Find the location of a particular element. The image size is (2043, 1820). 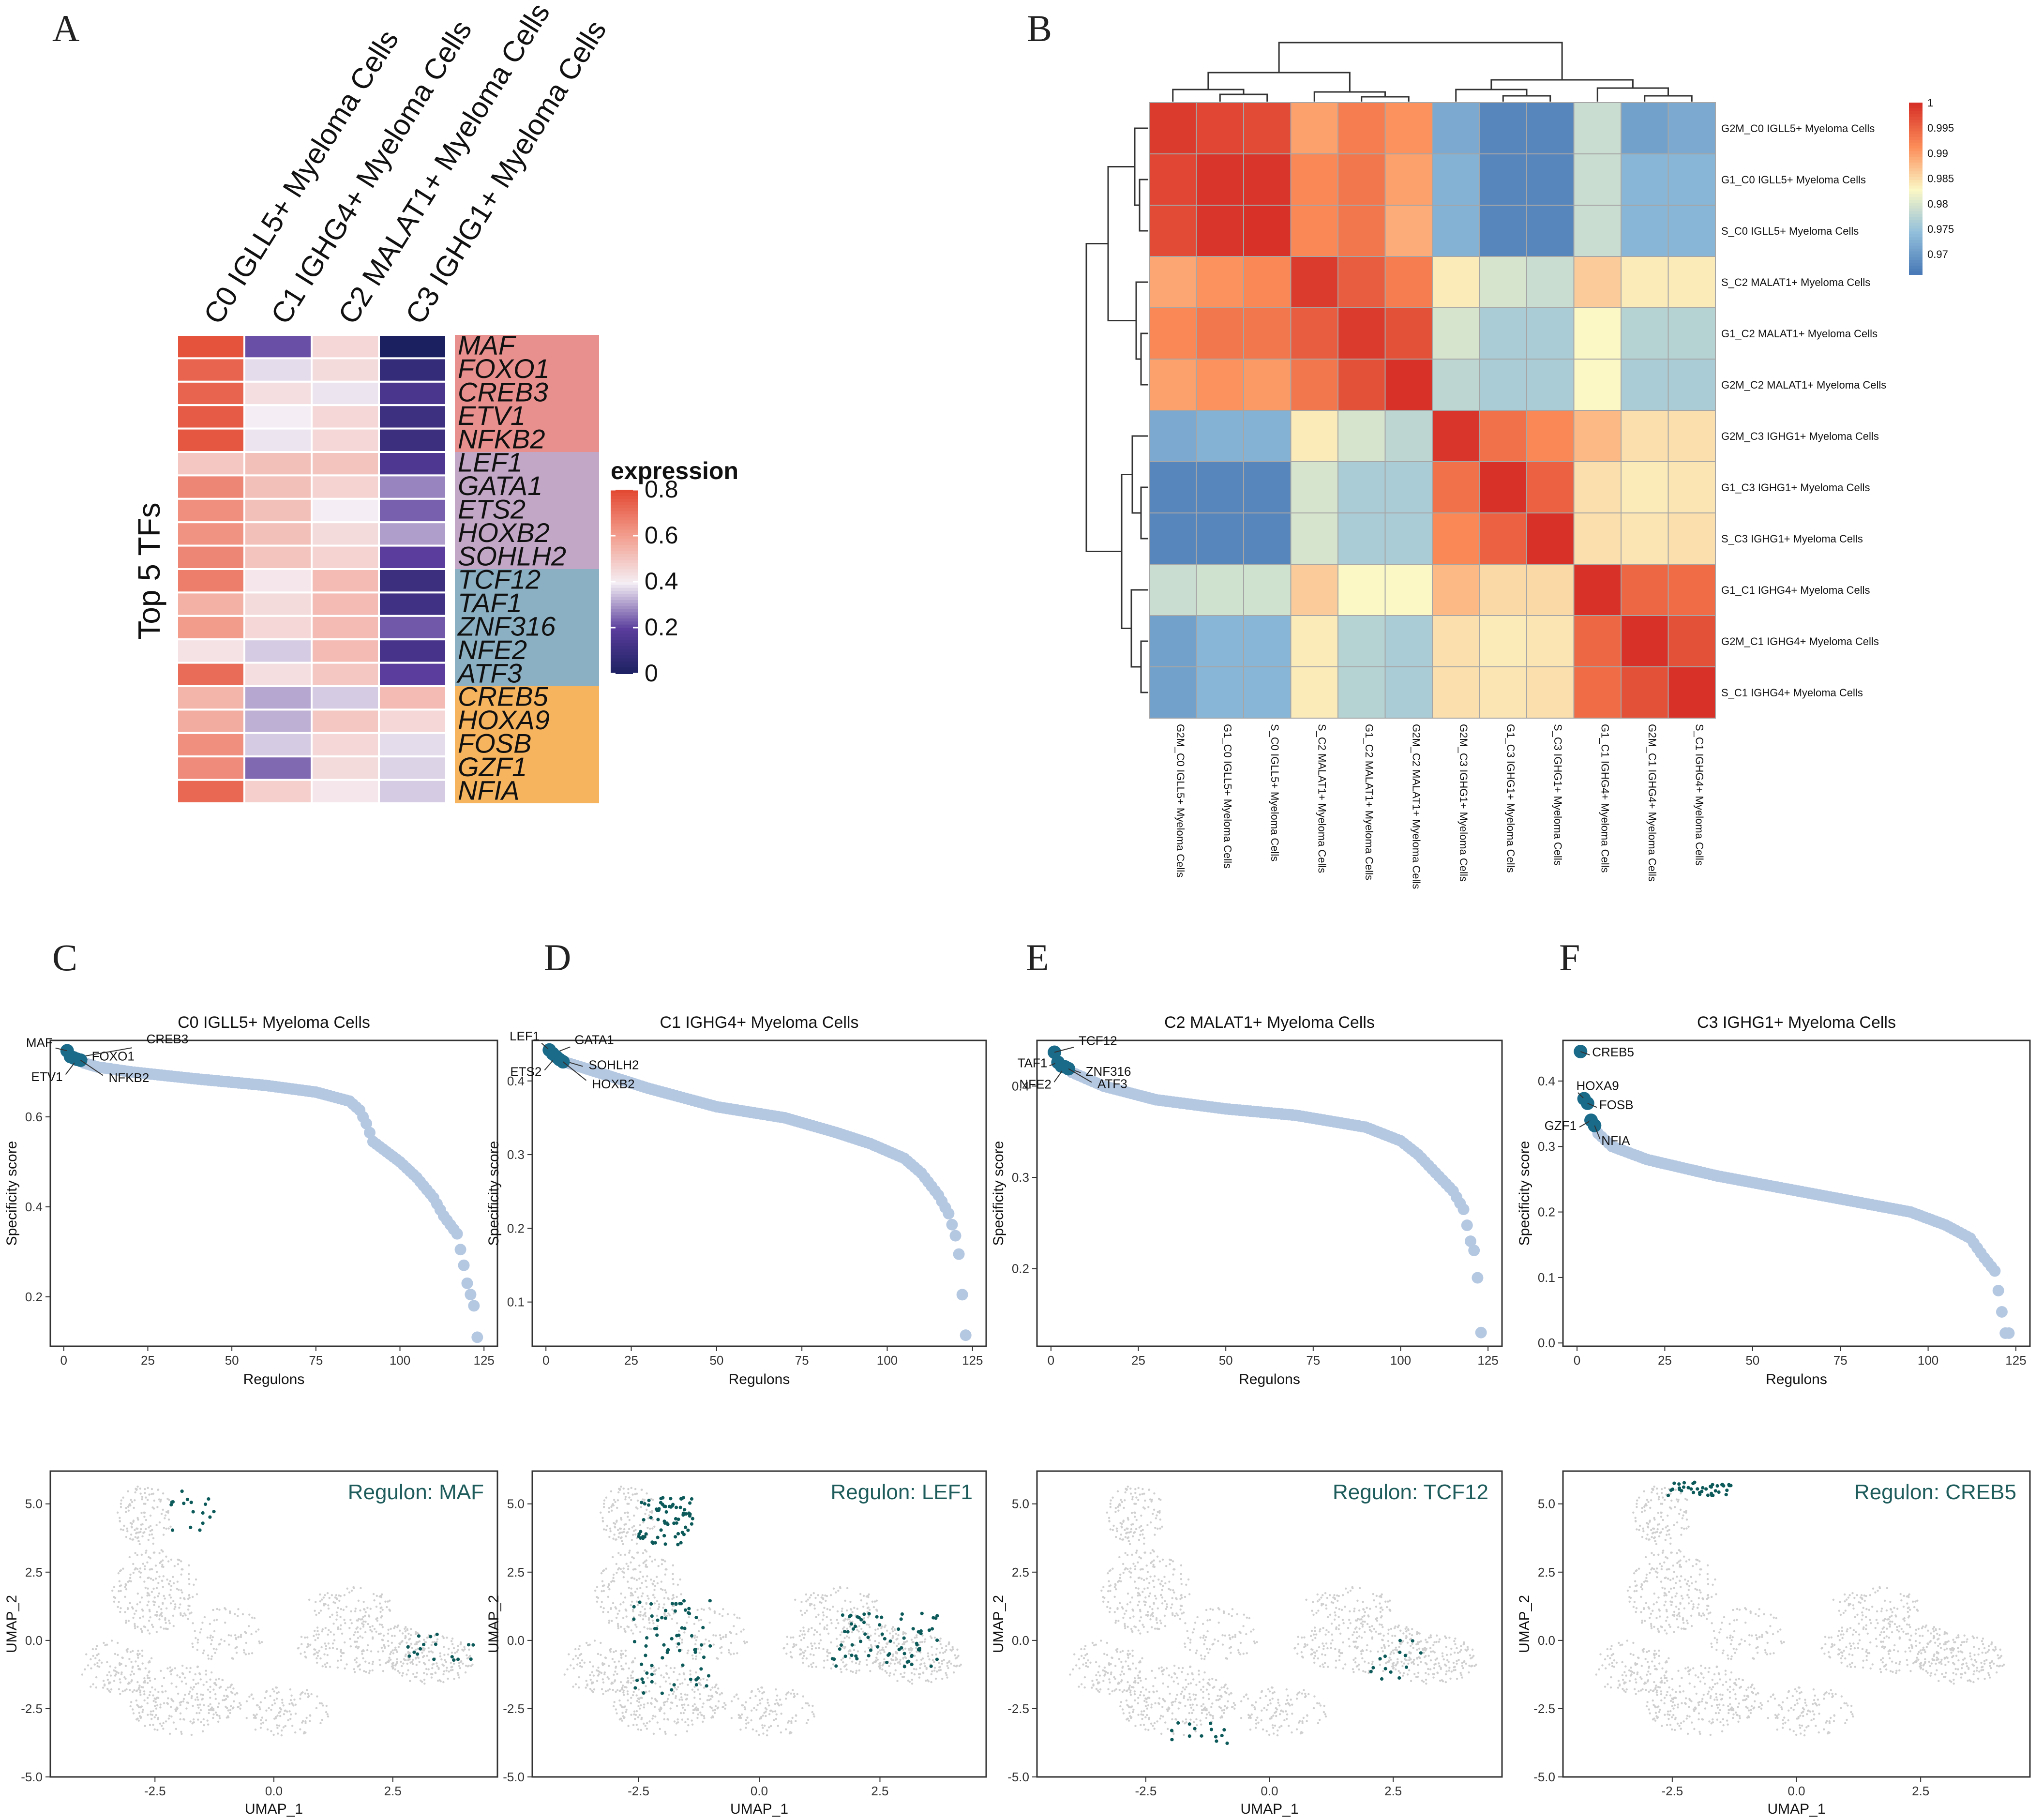

regulon-point is located at coordinates (457, 1234).